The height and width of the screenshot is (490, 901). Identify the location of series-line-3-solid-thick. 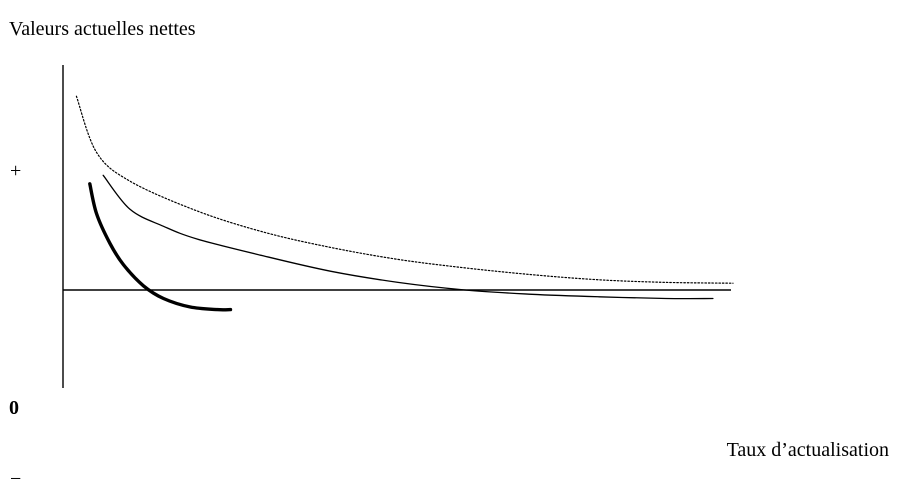
(160, 247).